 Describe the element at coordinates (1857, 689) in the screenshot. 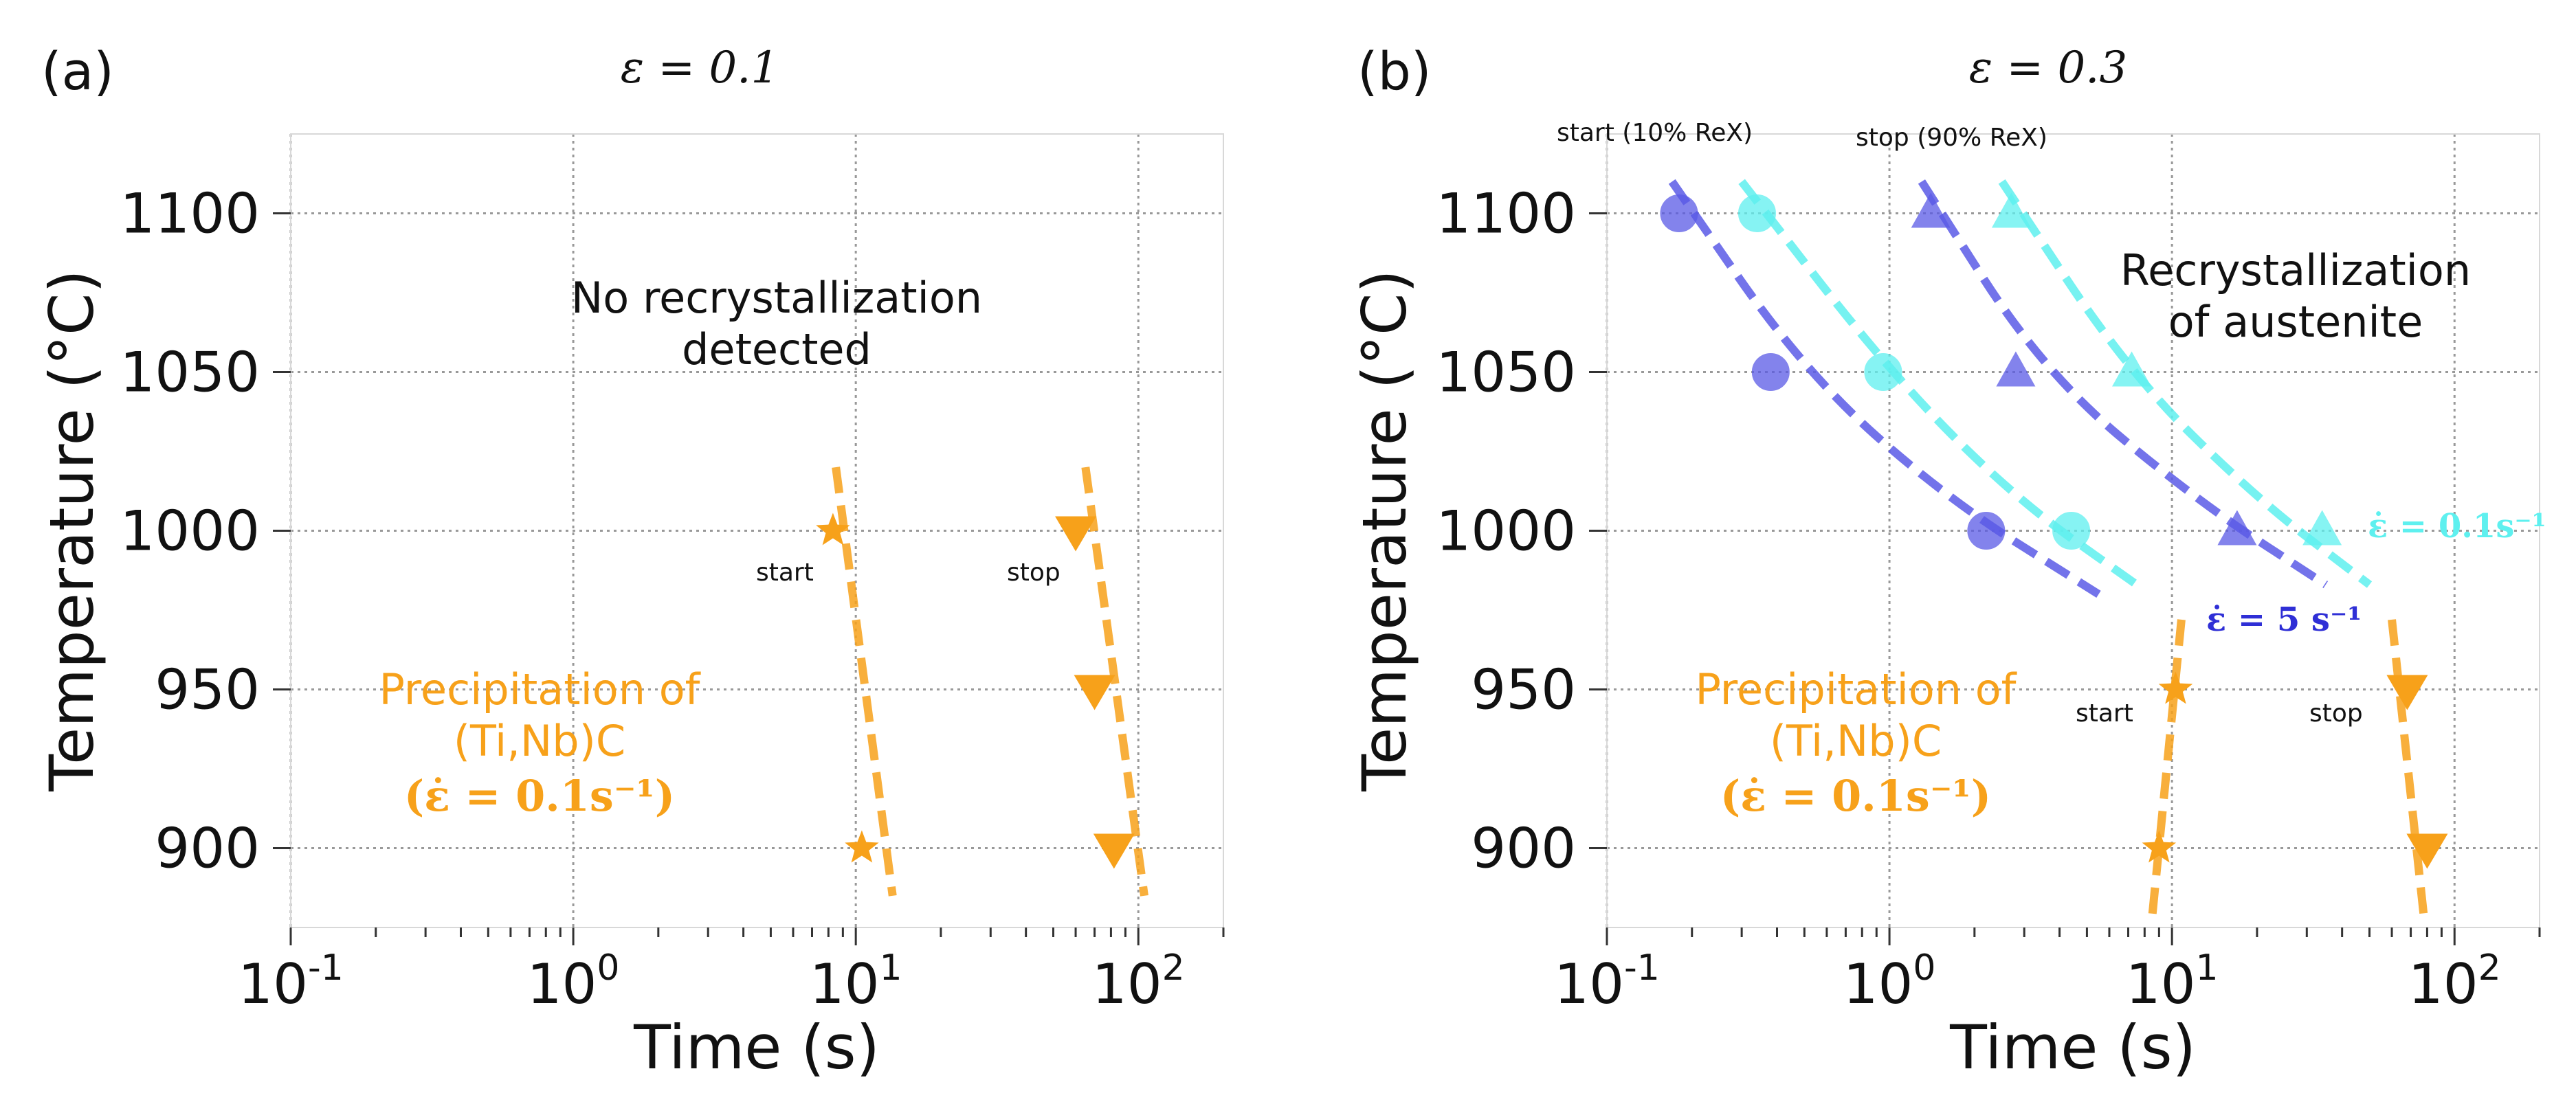

I see `panel-b-precip-label-line1: Precipitation of` at that location.